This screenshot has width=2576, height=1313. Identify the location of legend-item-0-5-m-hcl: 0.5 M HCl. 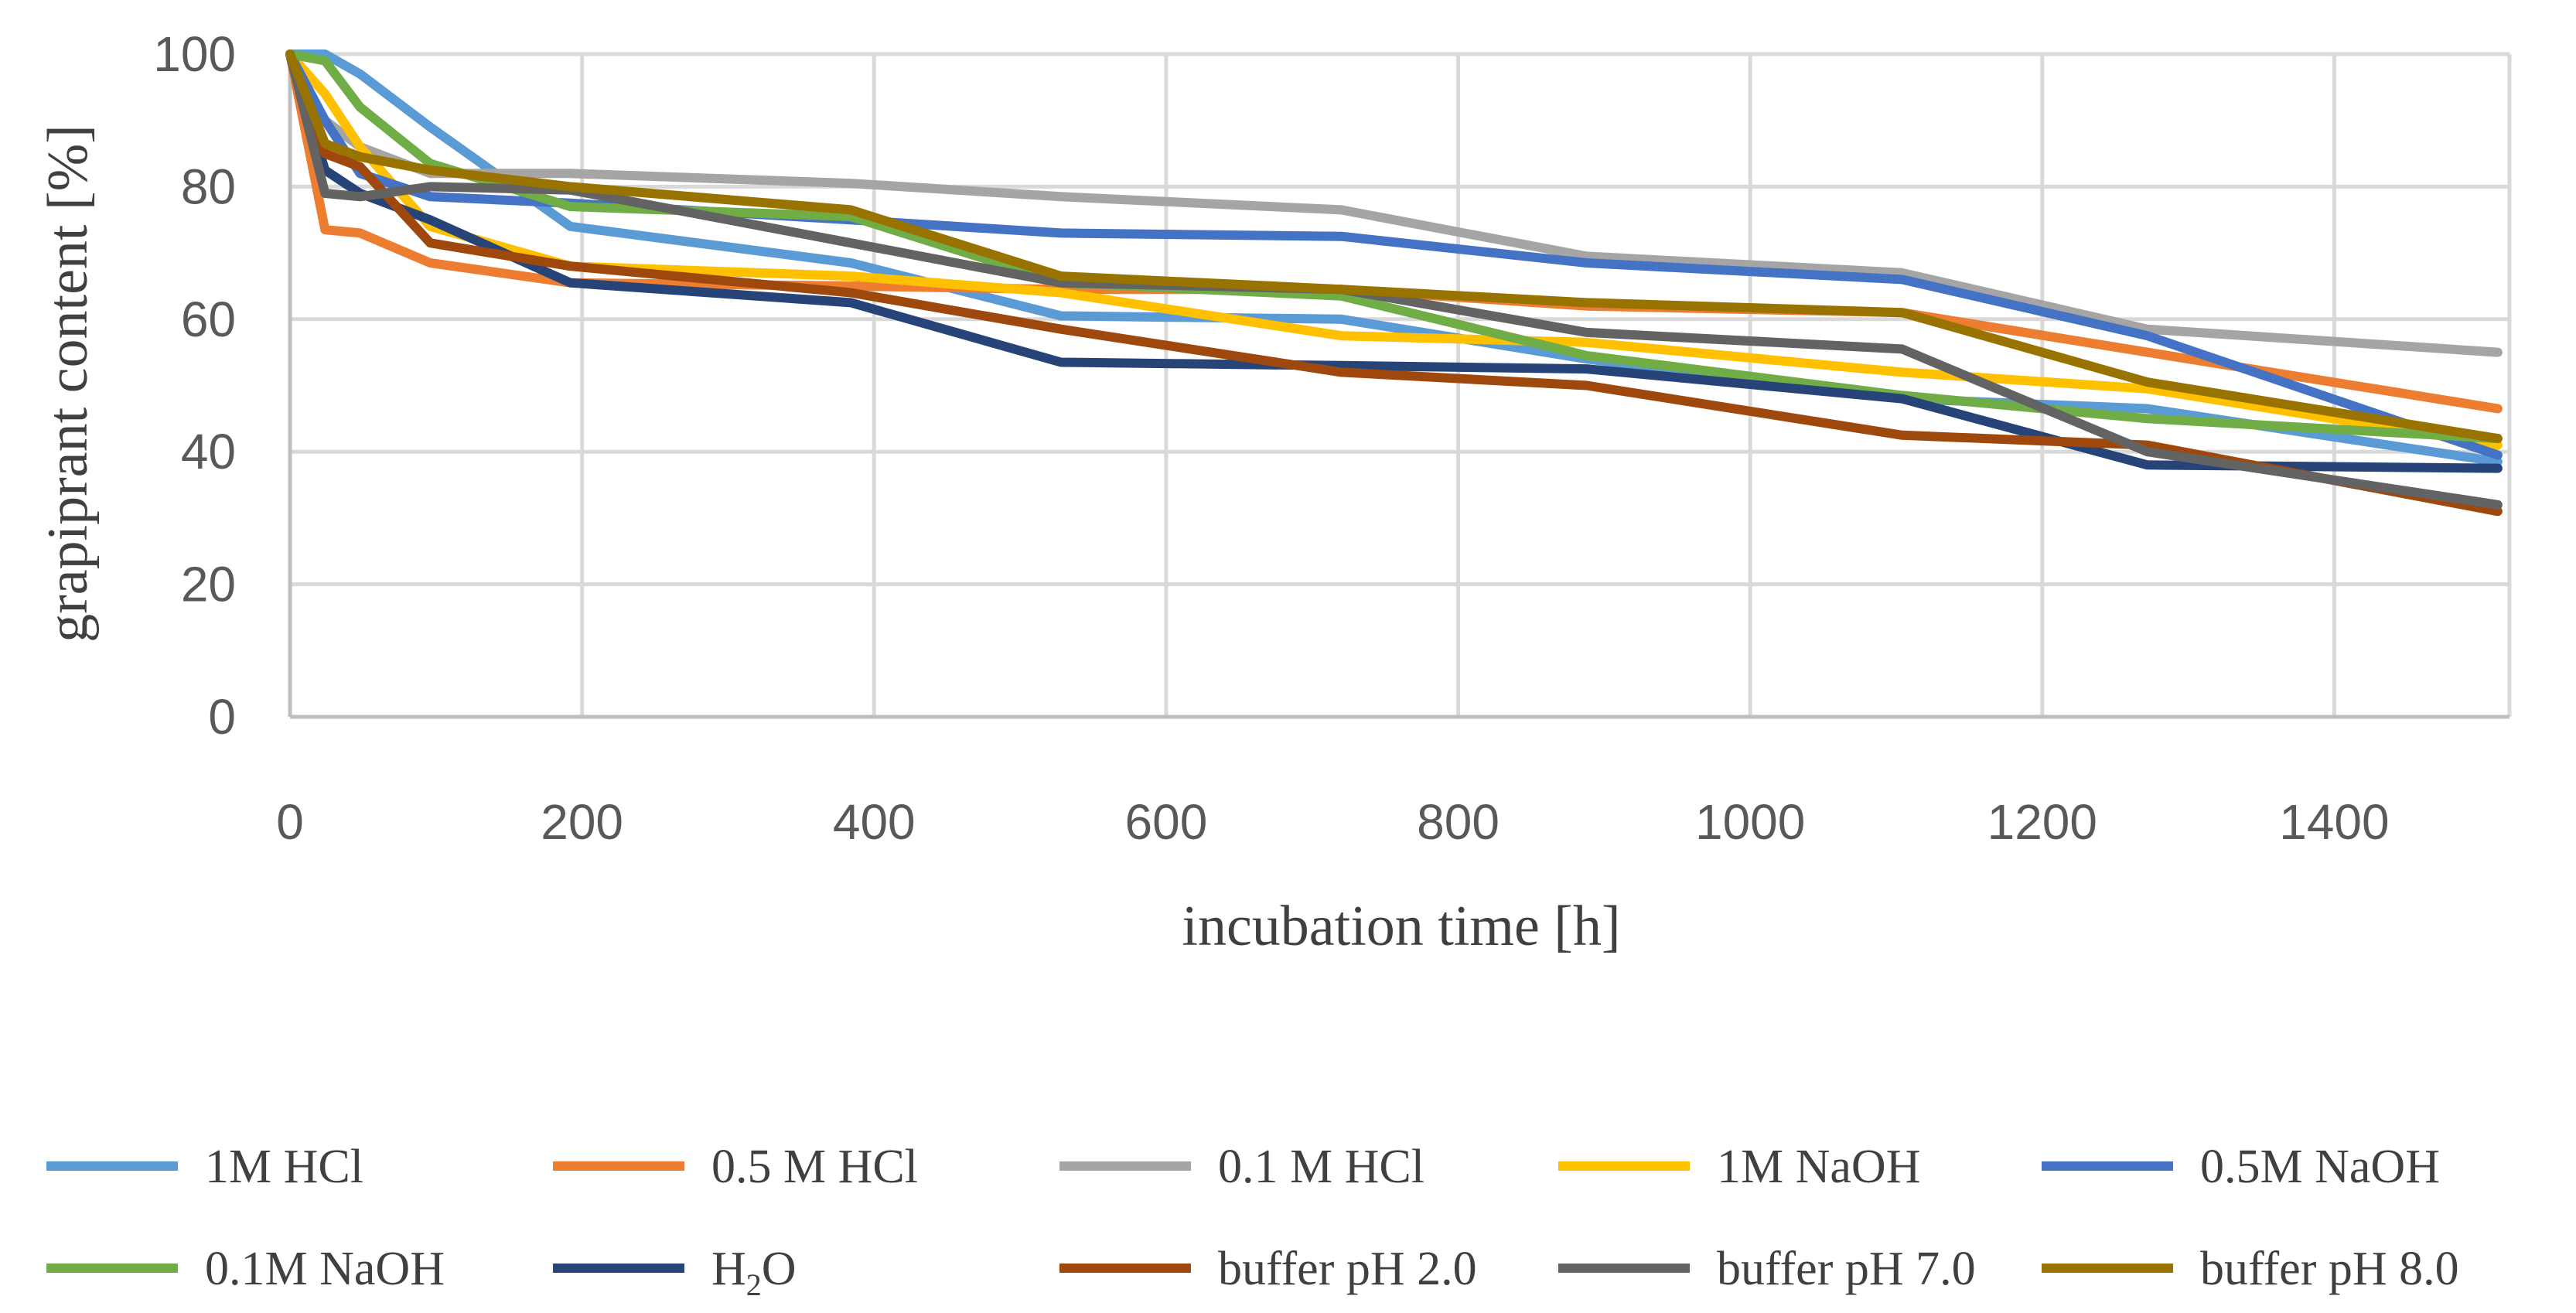
(736, 1167).